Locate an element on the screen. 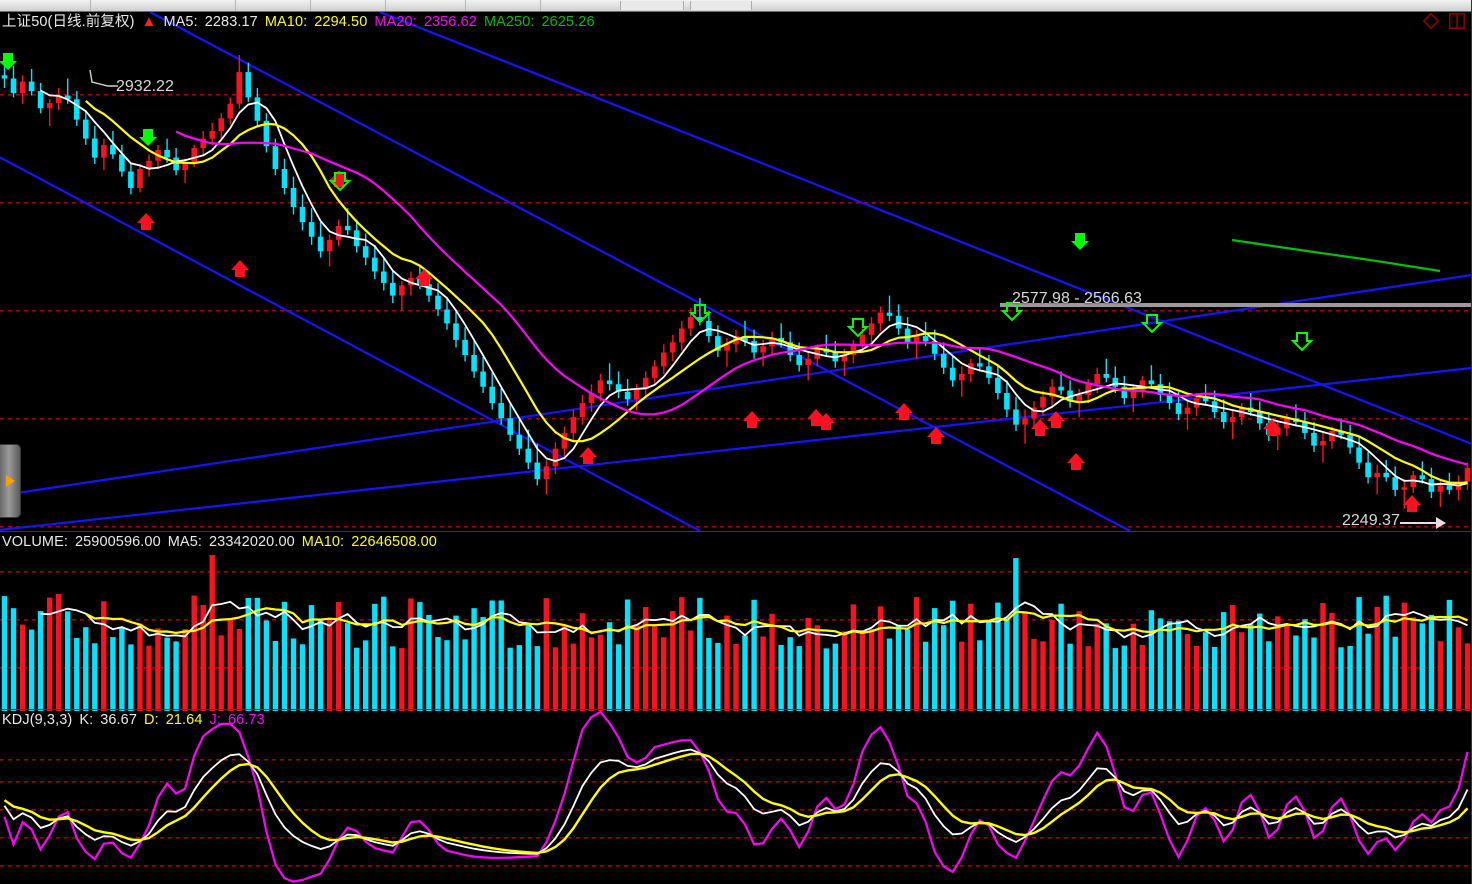 The height and width of the screenshot is (884, 1472). kdj-j-label: J: is located at coordinates (215, 720).